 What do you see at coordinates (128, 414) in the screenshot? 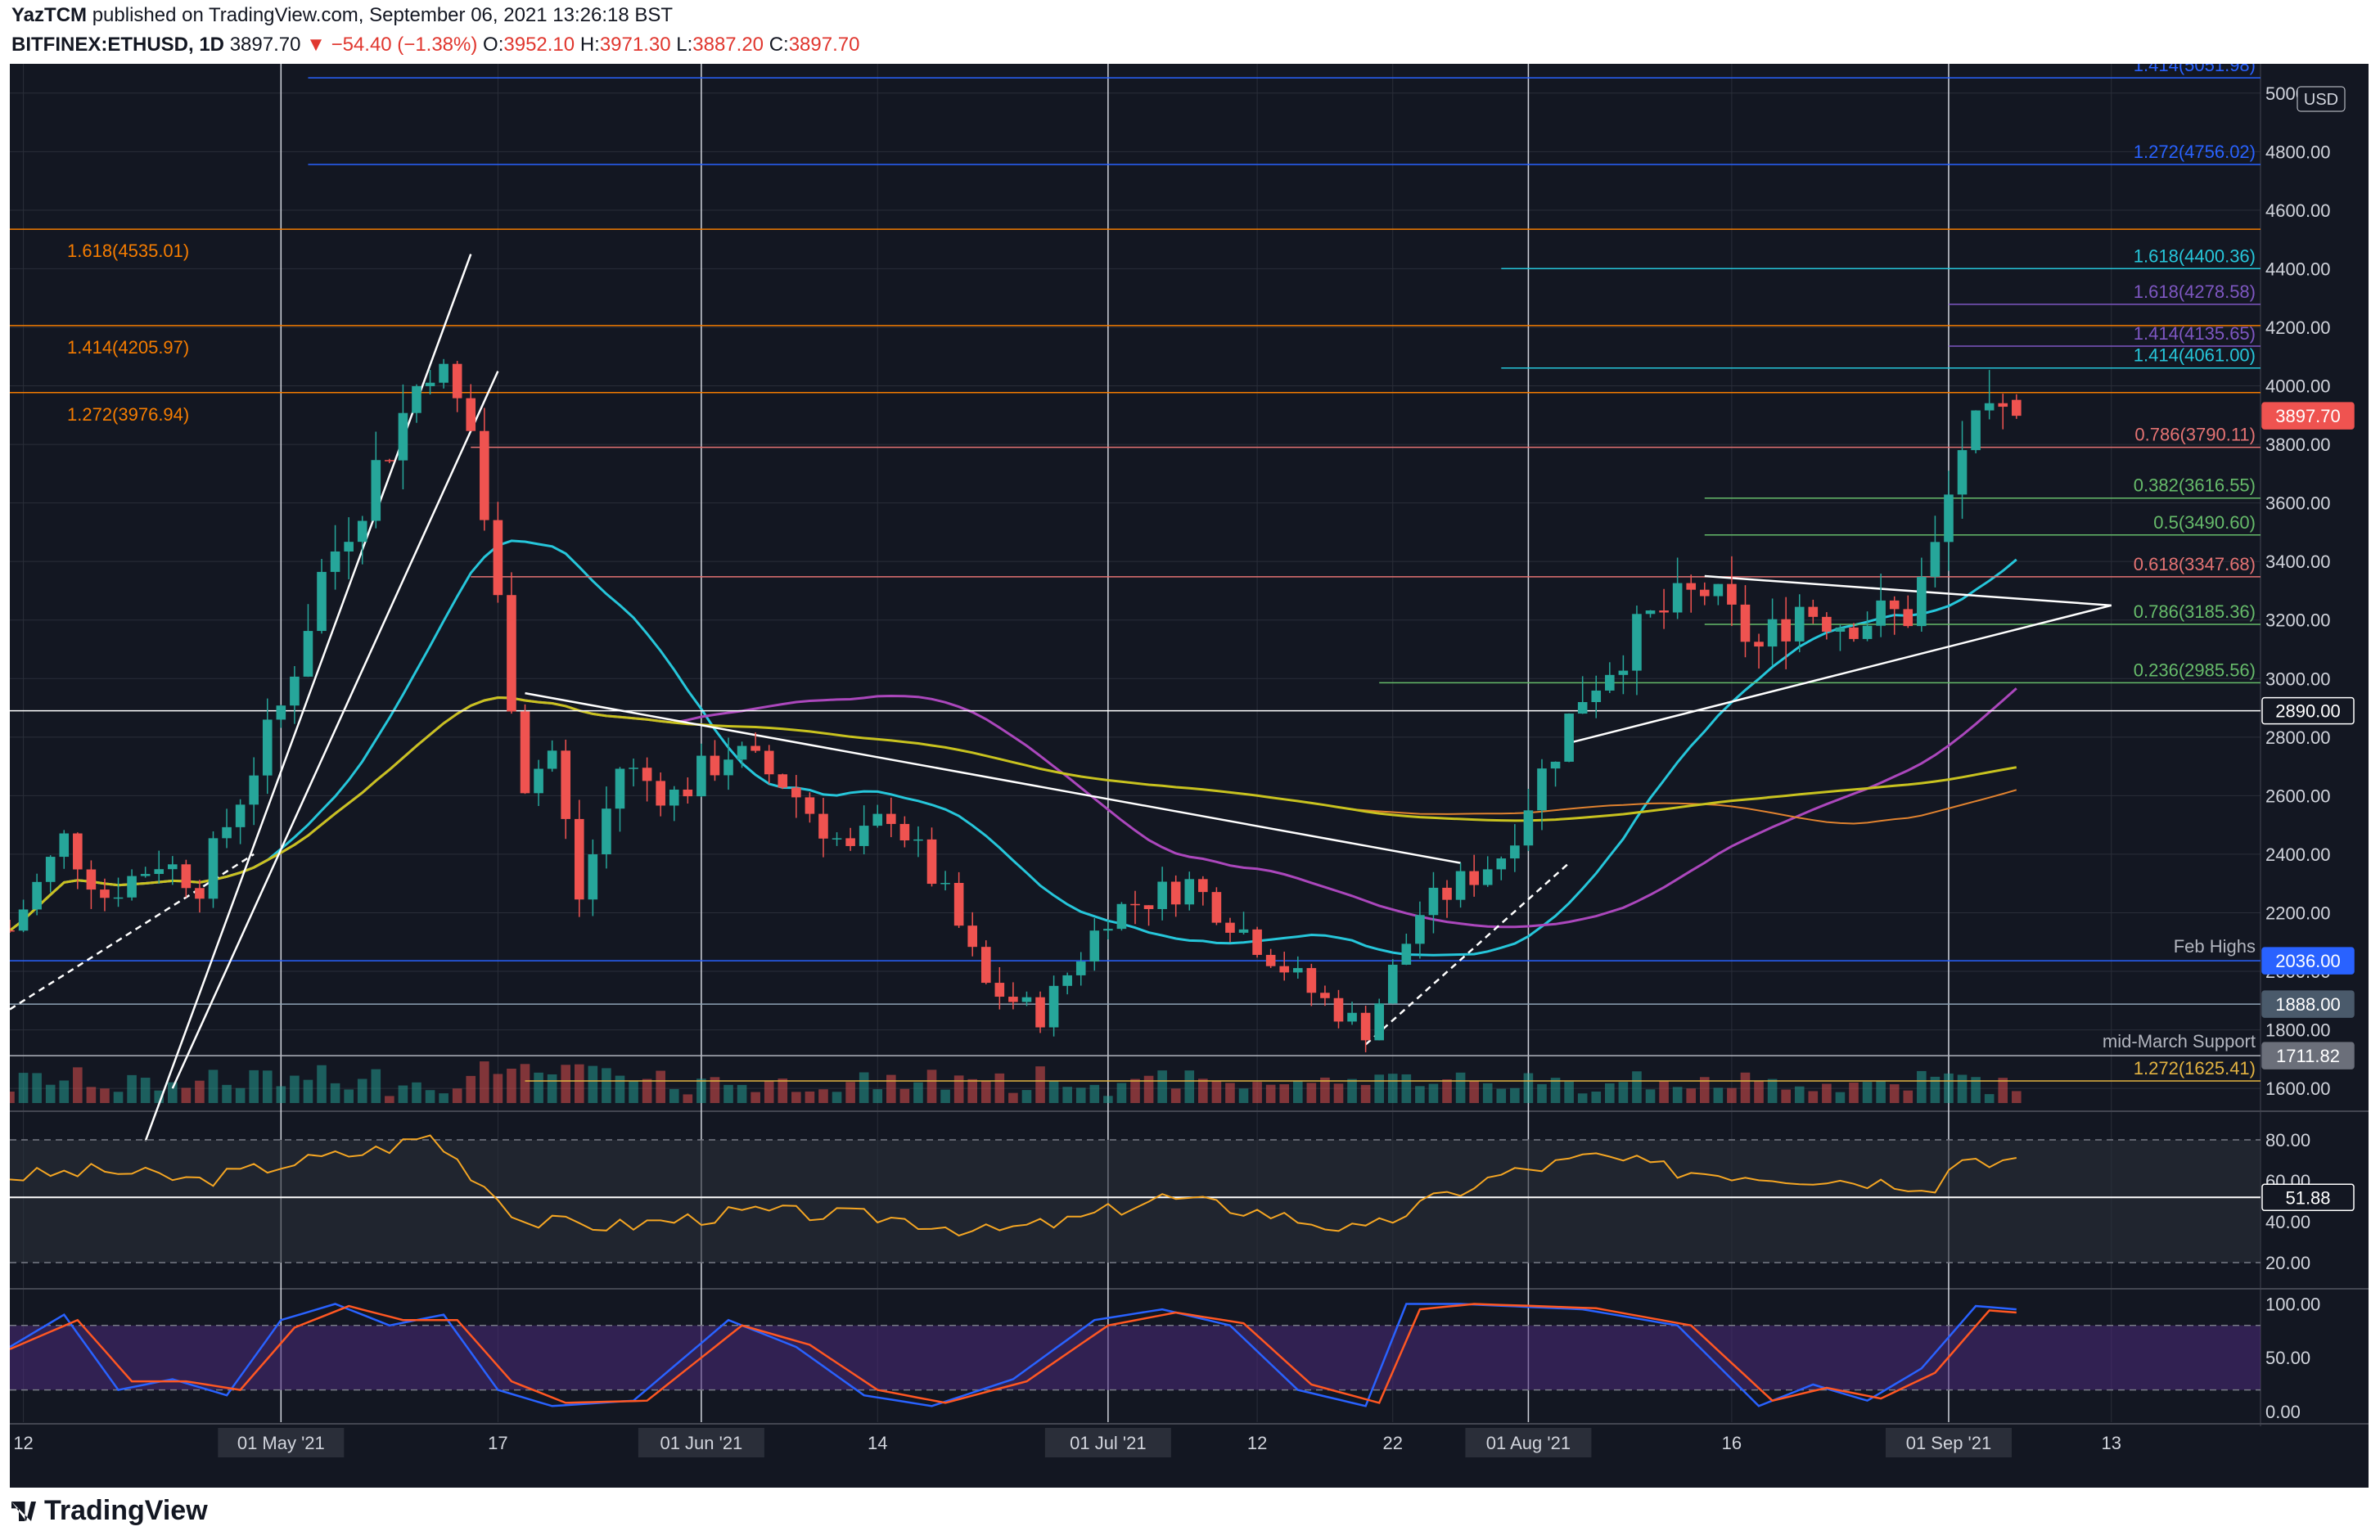
I see `level-label: 1.272(3976.94)` at bounding box center [128, 414].